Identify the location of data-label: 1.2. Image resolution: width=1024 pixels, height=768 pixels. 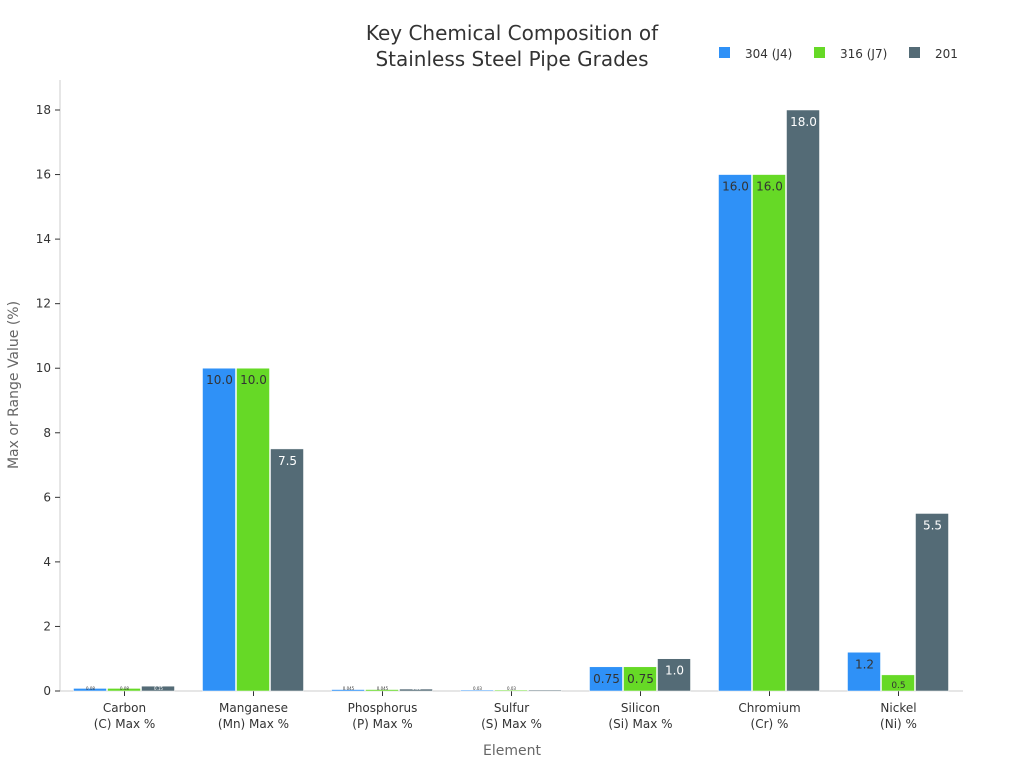
(864, 664).